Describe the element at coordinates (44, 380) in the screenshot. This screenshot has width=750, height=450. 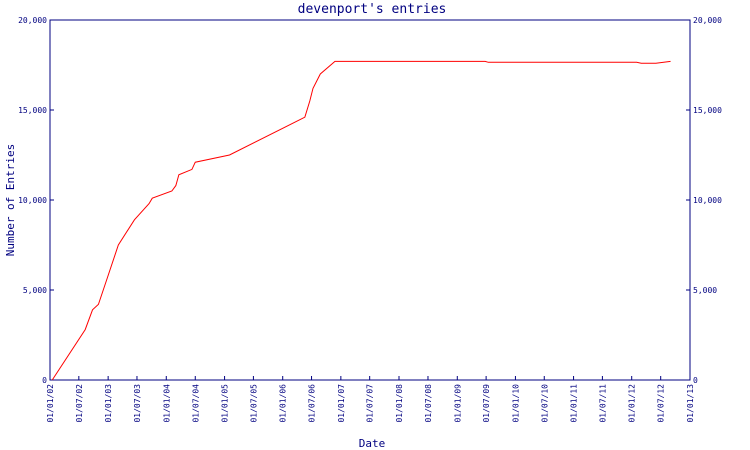
I see `y-tick-label: 0` at that location.